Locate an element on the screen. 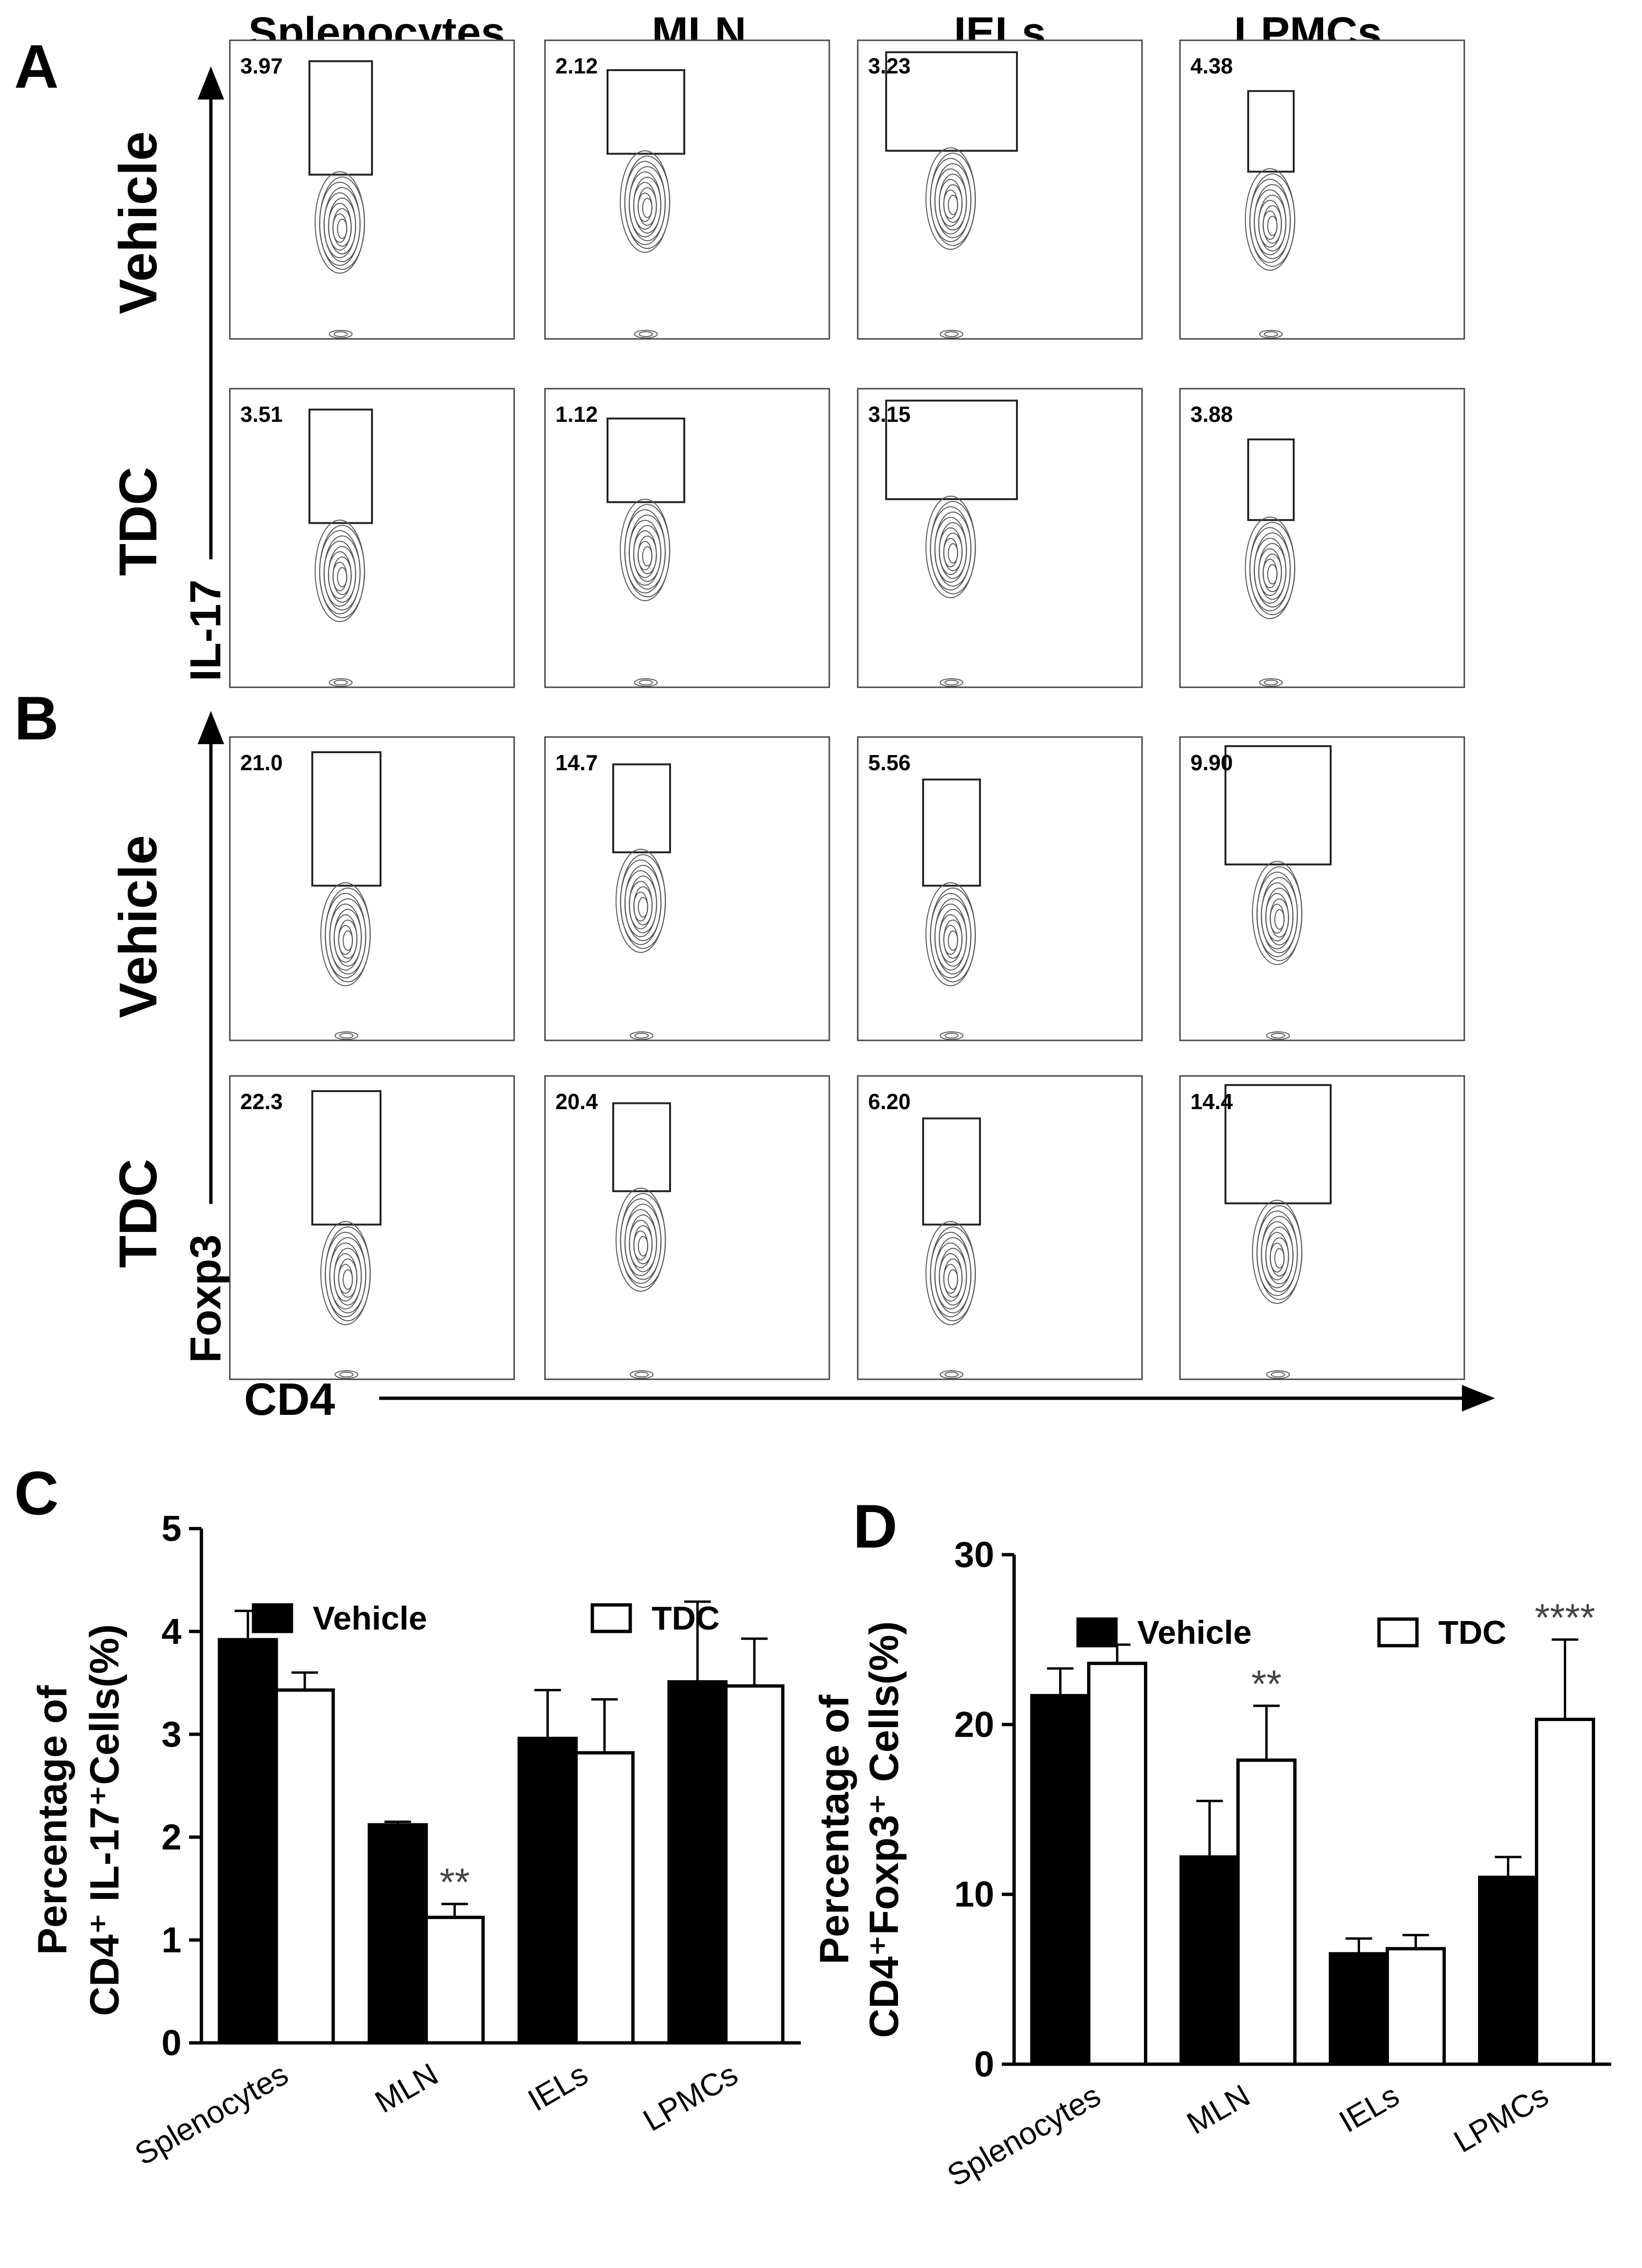 Image resolution: width=1642 pixels, height=2268 pixels. flow-plot-b-0-0: 21.0 is located at coordinates (372, 889).